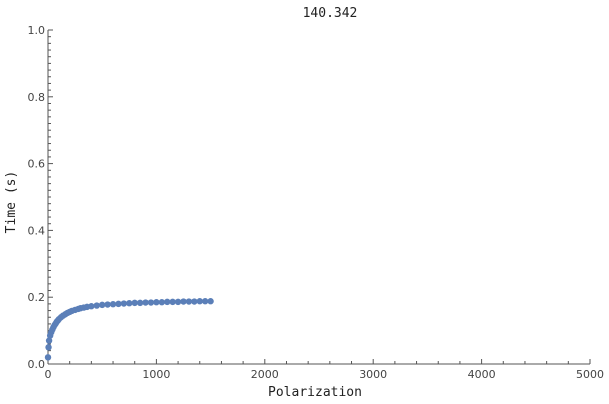 The height and width of the screenshot is (404, 609). Describe the element at coordinates (37, 297) in the screenshot. I see `y-tick-label: 0.2` at that location.